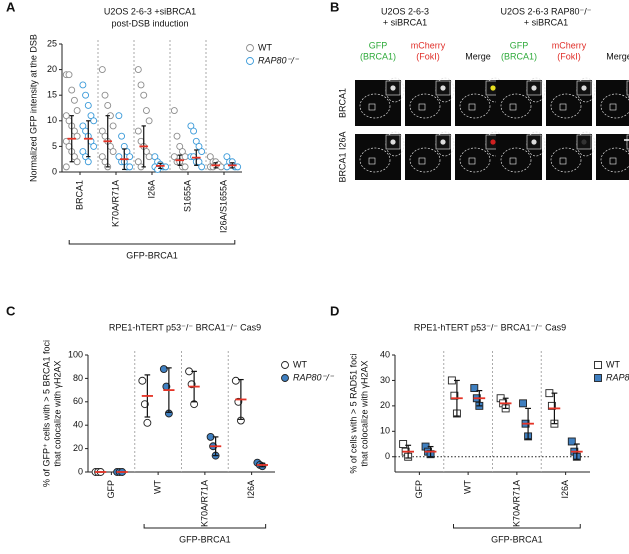 This screenshot has width=629, height=554. I want to click on chart-subtitle: post-DSB induction, so click(149, 23).